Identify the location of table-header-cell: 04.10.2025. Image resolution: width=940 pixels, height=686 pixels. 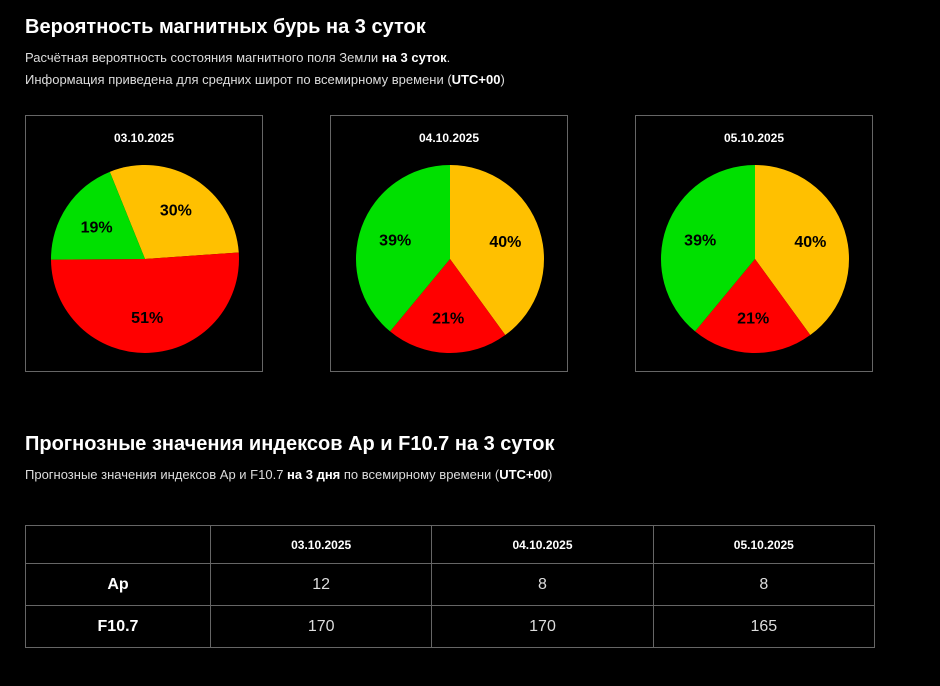
(542, 544).